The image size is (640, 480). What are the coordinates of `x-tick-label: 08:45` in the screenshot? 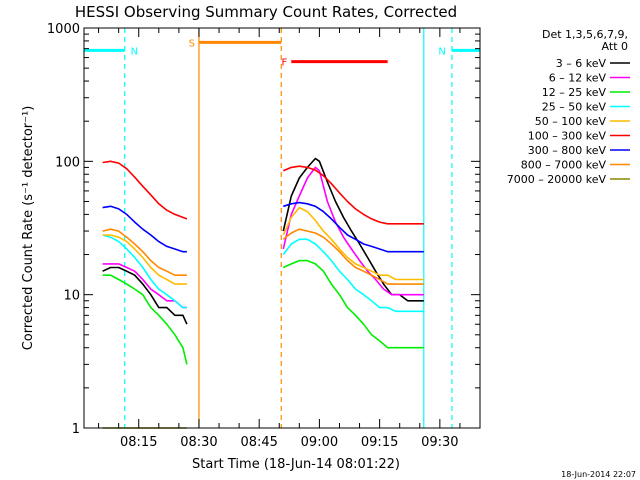 It's located at (258, 442).